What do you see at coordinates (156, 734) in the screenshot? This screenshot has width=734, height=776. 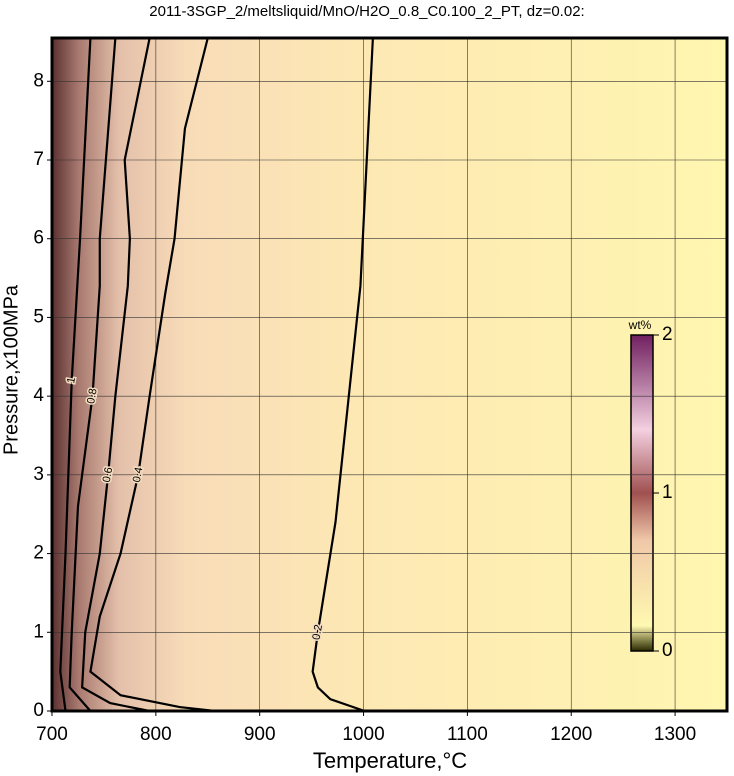 I see `x-tick-label: 800` at bounding box center [156, 734].